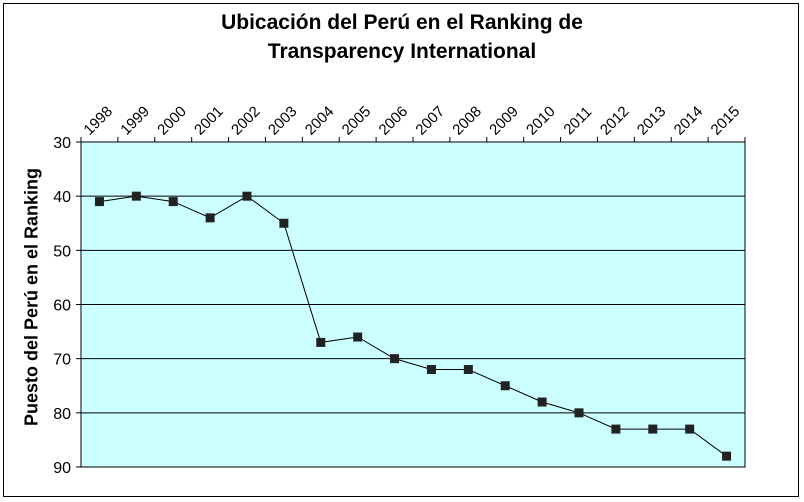 This screenshot has width=804, height=502. Describe the element at coordinates (99, 202) in the screenshot. I see `data-point-1998` at that location.